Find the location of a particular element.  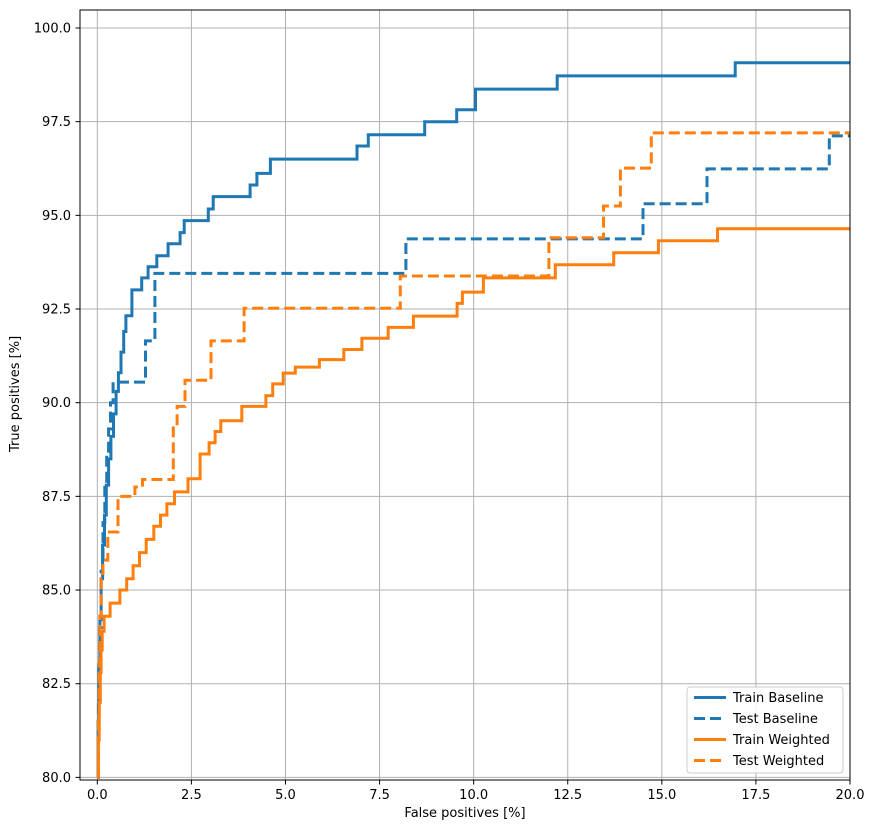

y-tick-label: 95.0 is located at coordinates (56, 216).